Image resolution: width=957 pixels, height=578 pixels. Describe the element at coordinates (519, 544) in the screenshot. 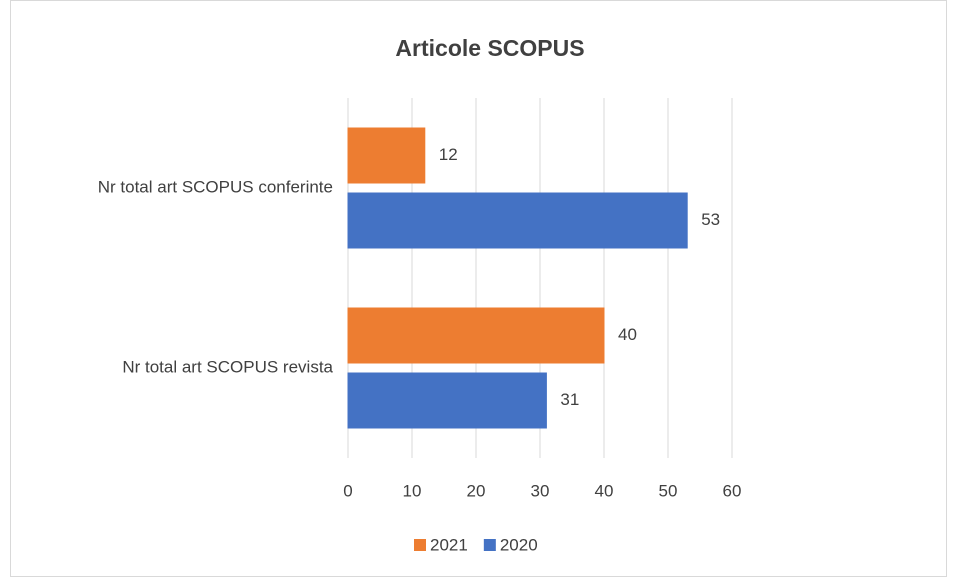

I see `legend-label: 2020` at that location.